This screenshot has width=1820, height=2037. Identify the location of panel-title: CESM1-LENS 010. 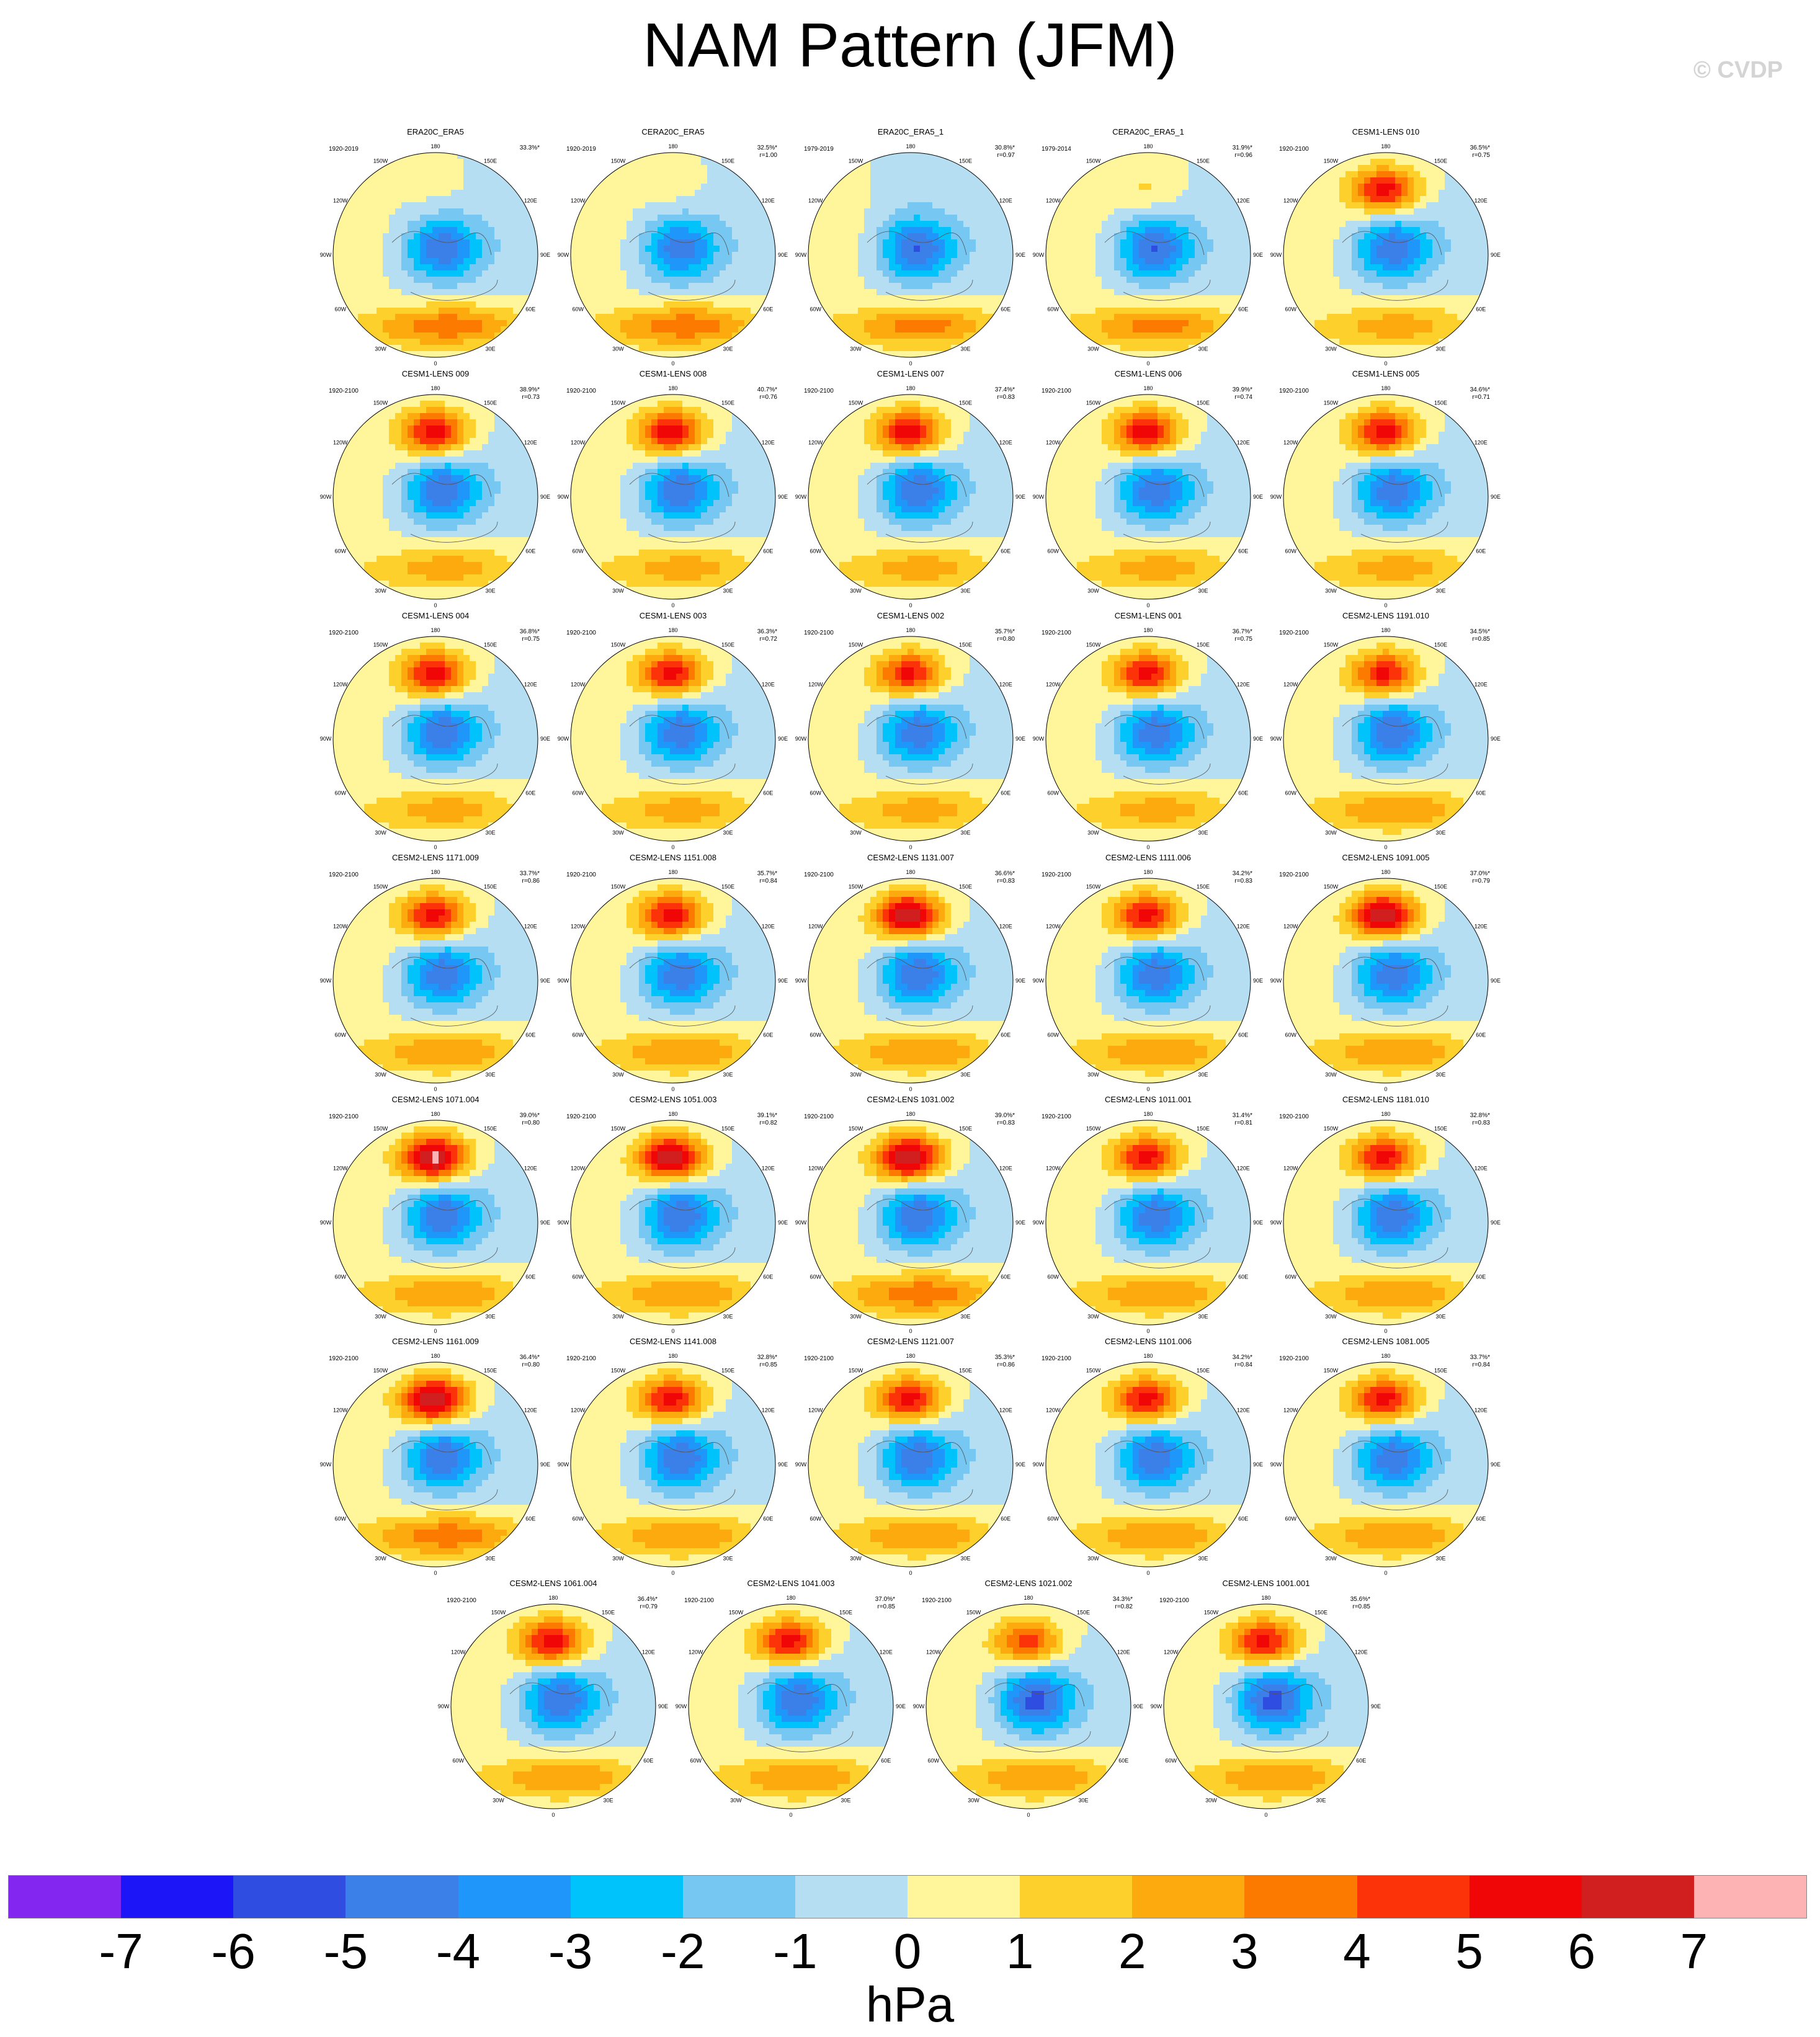
(1386, 132).